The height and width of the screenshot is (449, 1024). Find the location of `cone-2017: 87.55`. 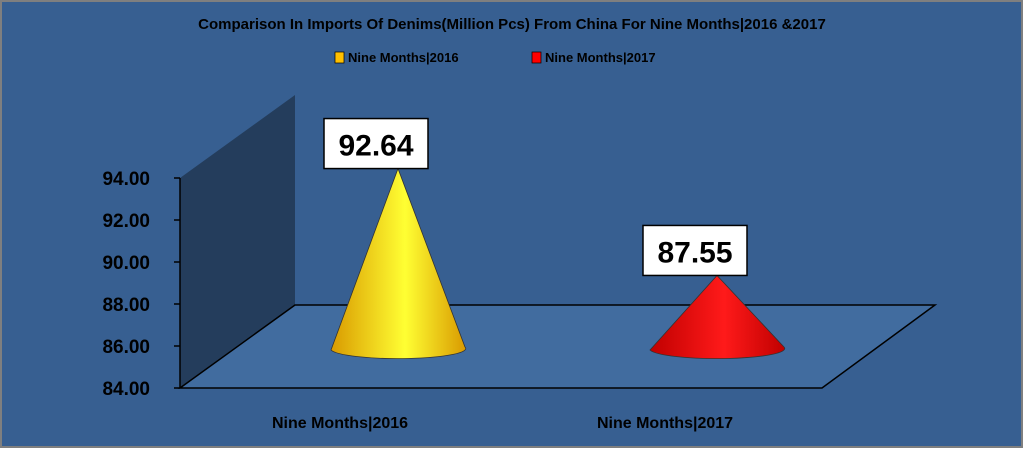

cone-2017: 87.55 is located at coordinates (714, 292).